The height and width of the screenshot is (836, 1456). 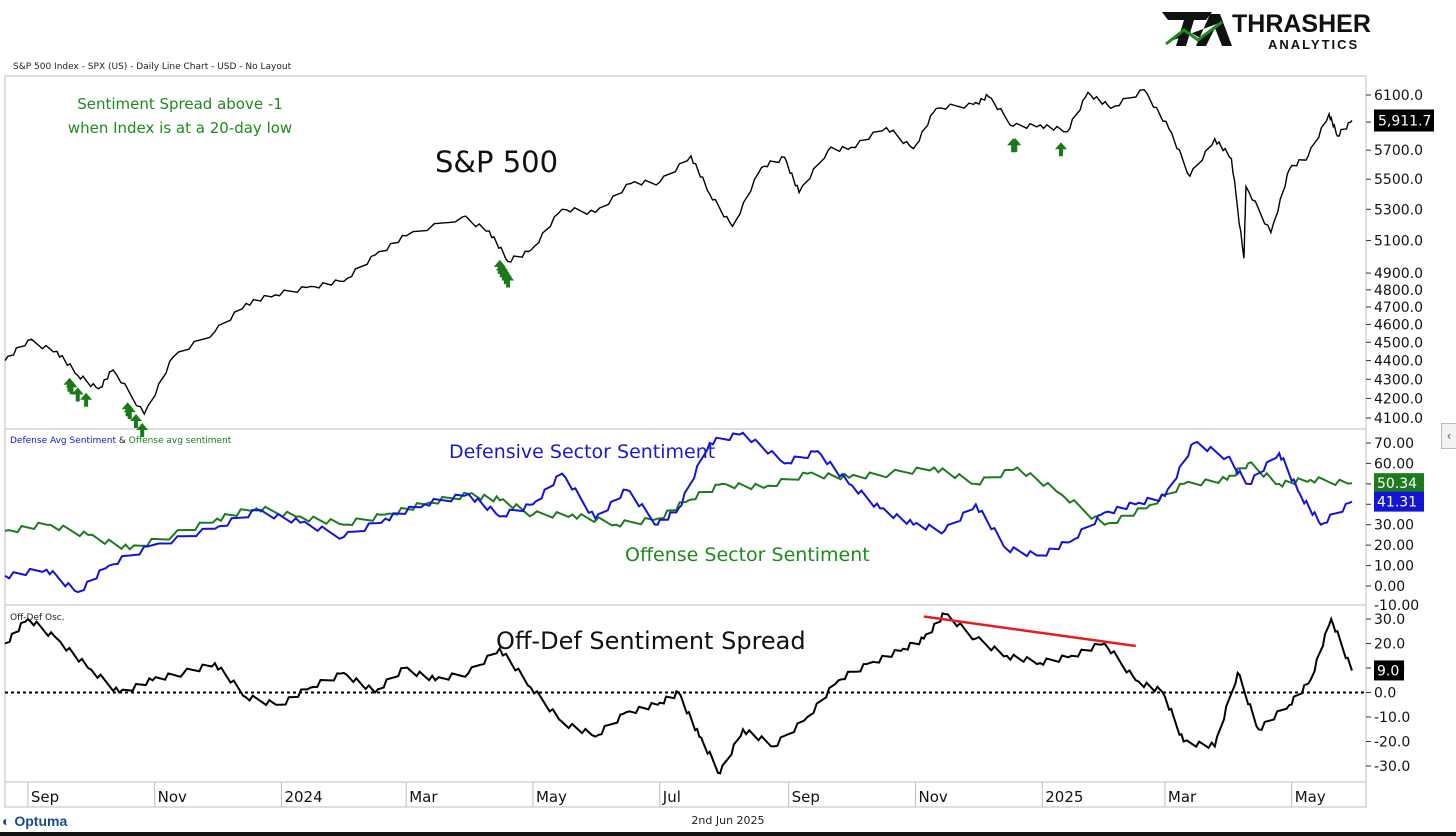 I want to click on price-y-tick-label: 4500.0, so click(x=1398, y=343).